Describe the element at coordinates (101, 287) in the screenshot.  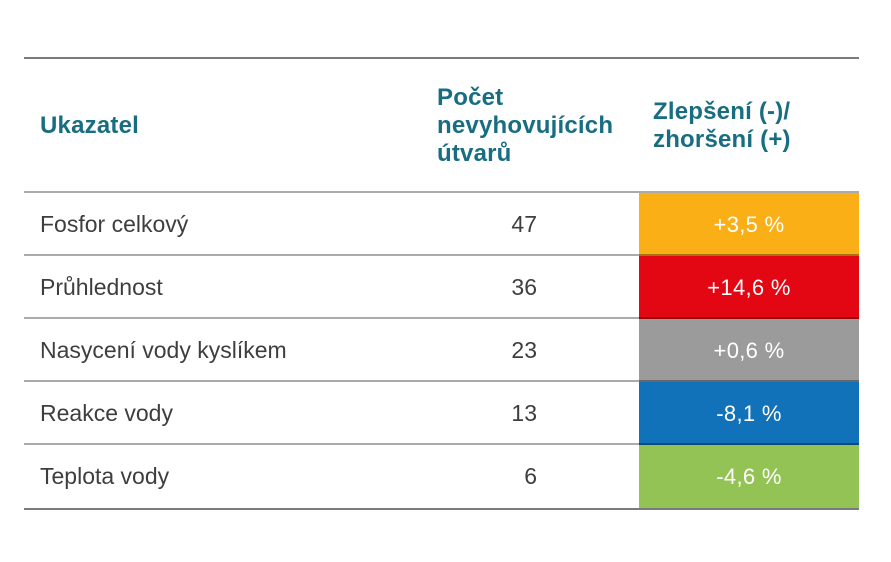
I see `indicator-label: Průhlednost` at that location.